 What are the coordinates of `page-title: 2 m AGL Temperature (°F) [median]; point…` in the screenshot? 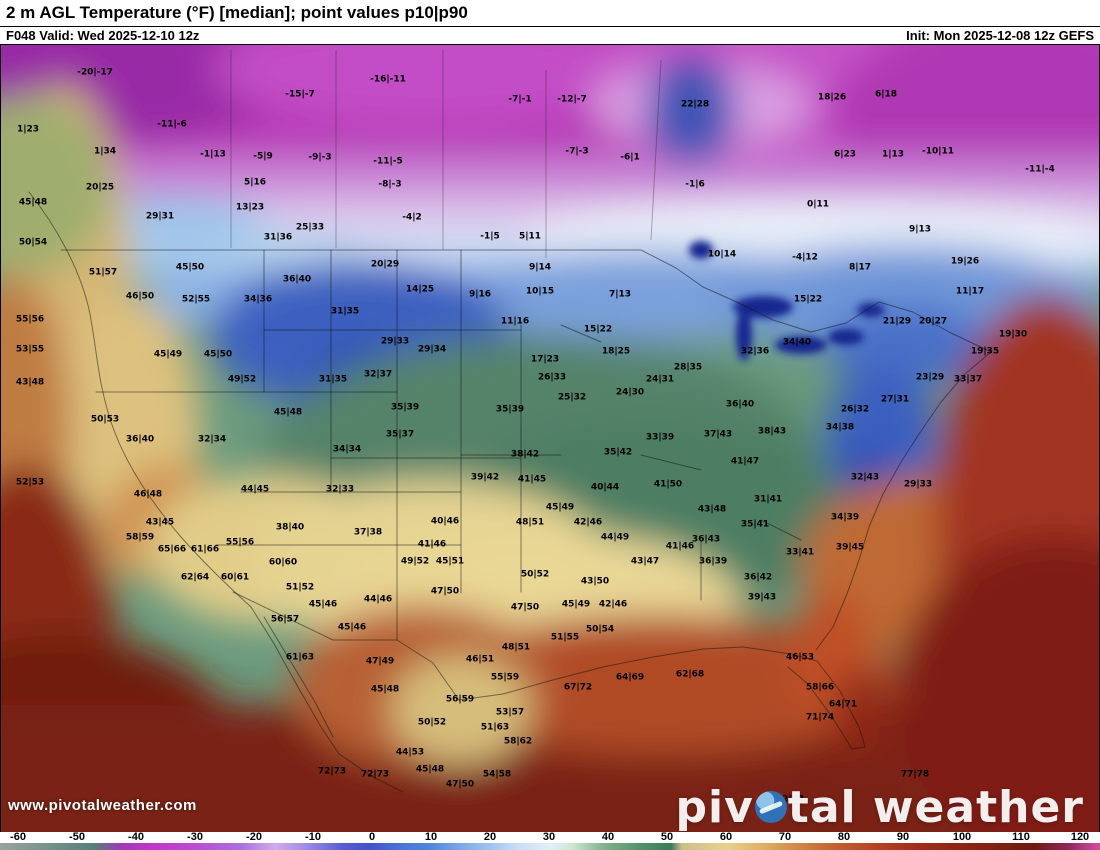 It's located at (237, 12).